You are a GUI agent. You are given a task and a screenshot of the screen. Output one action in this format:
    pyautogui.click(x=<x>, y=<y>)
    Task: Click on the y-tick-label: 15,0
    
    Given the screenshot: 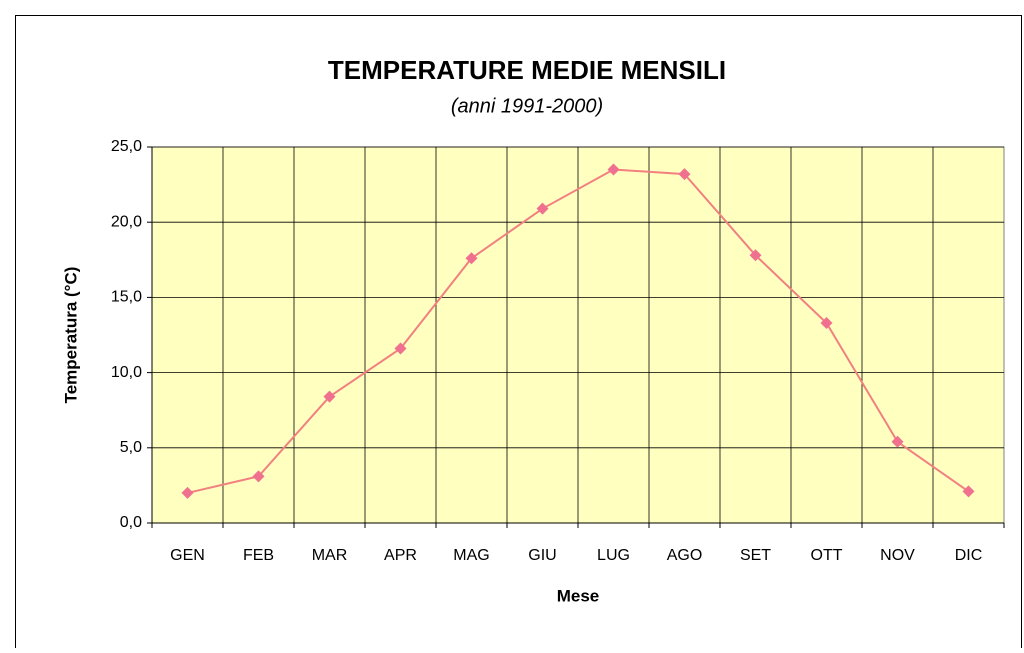 What is the action you would take?
    pyautogui.click(x=126, y=297)
    